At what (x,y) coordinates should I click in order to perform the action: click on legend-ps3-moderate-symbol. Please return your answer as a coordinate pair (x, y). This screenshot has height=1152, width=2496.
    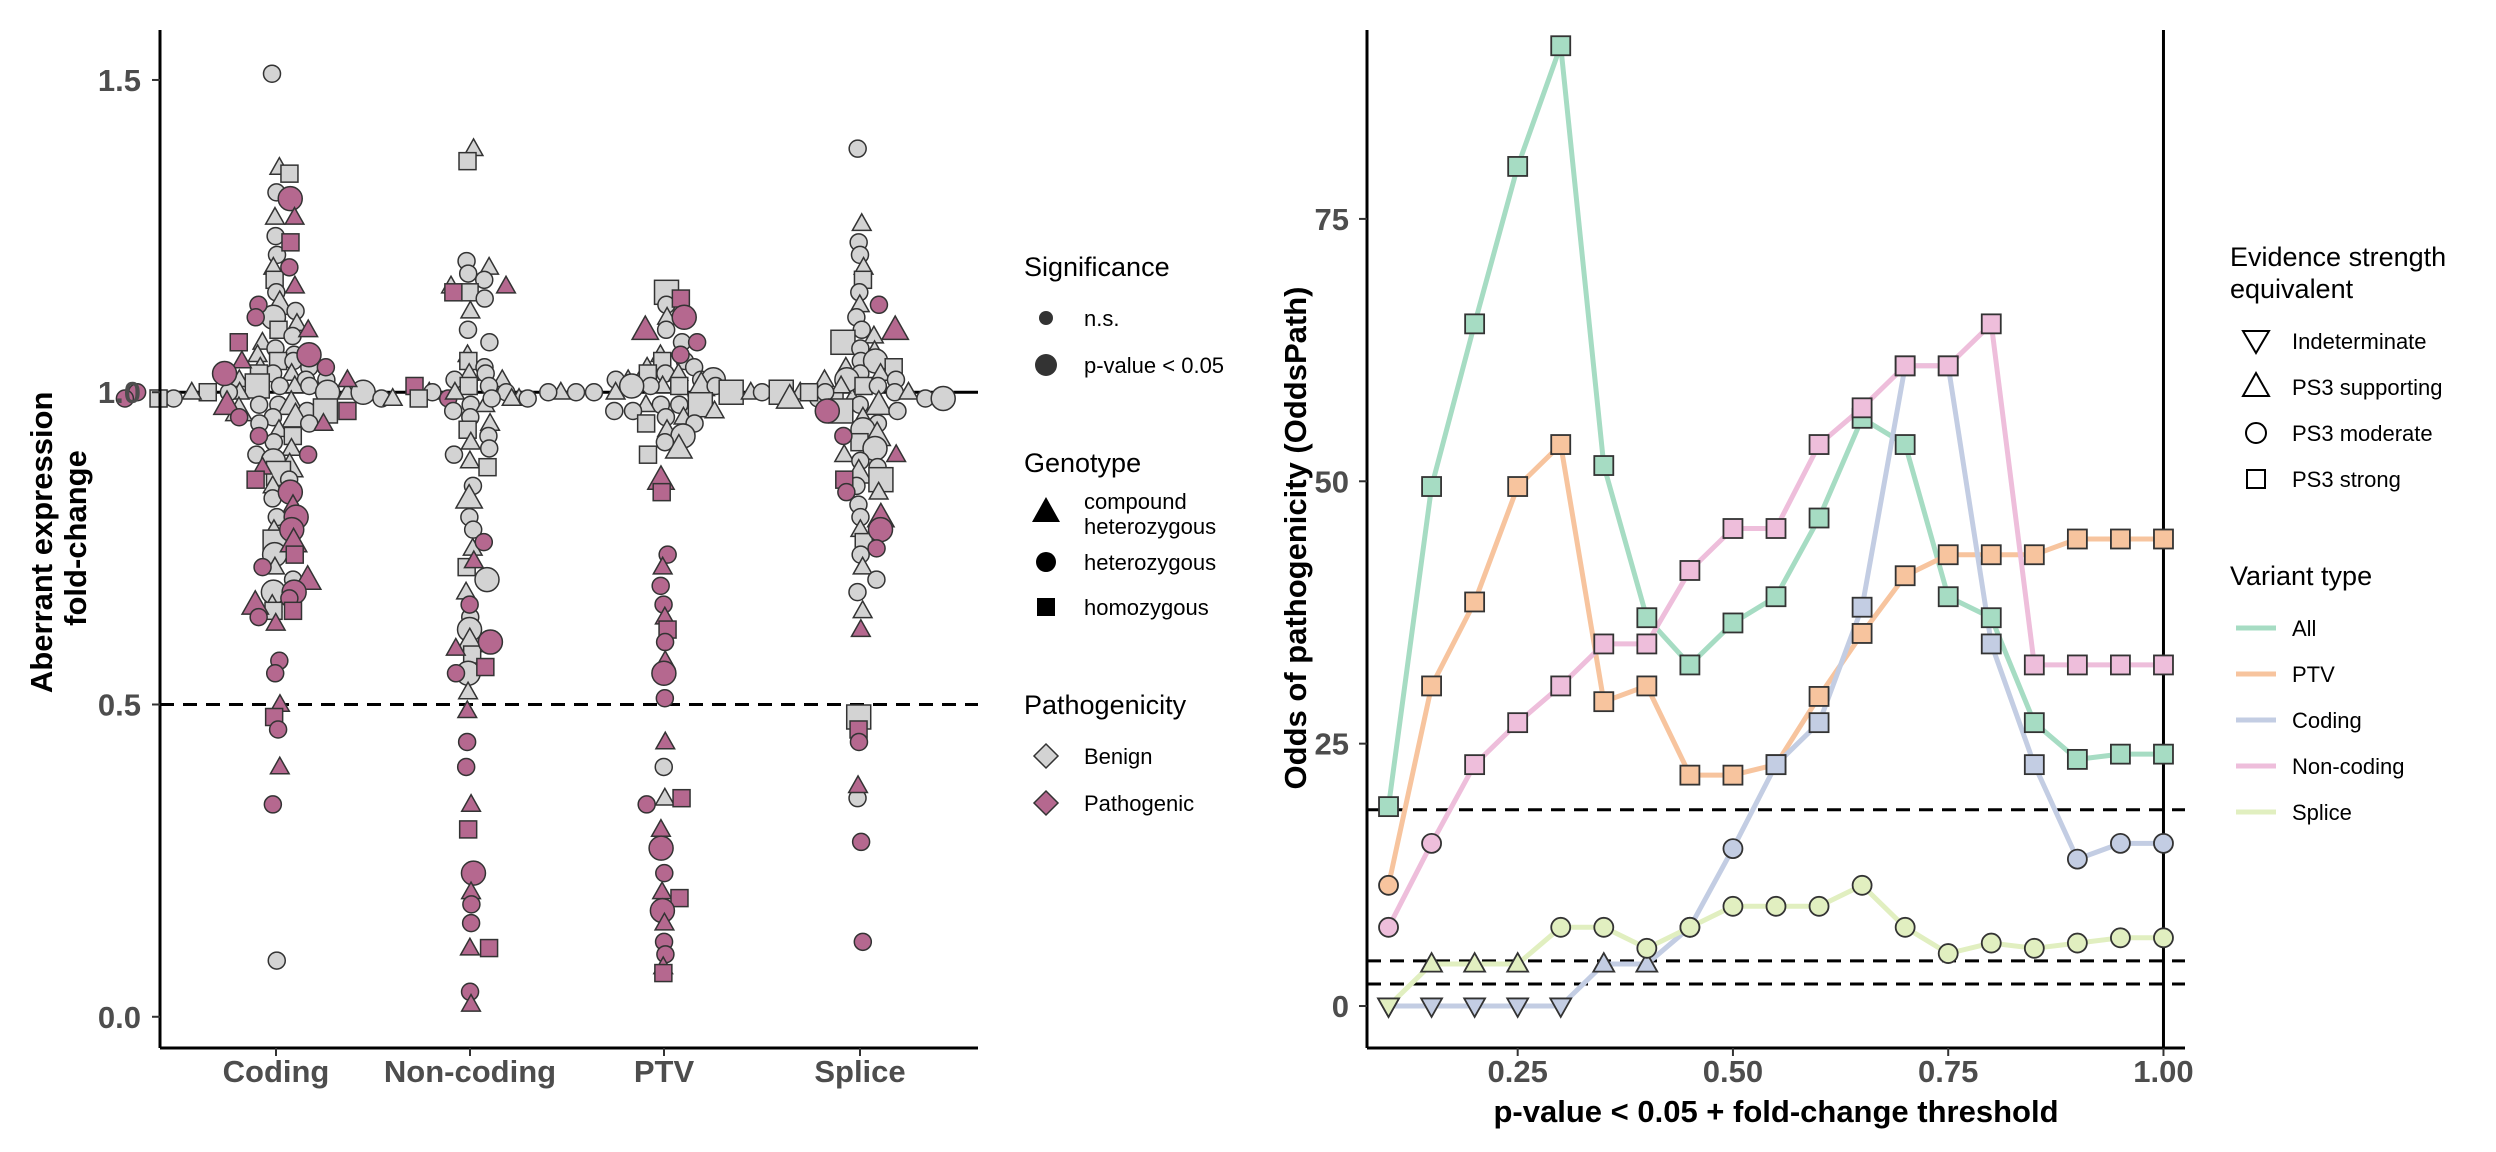
    Looking at the image, I should click on (2256, 433).